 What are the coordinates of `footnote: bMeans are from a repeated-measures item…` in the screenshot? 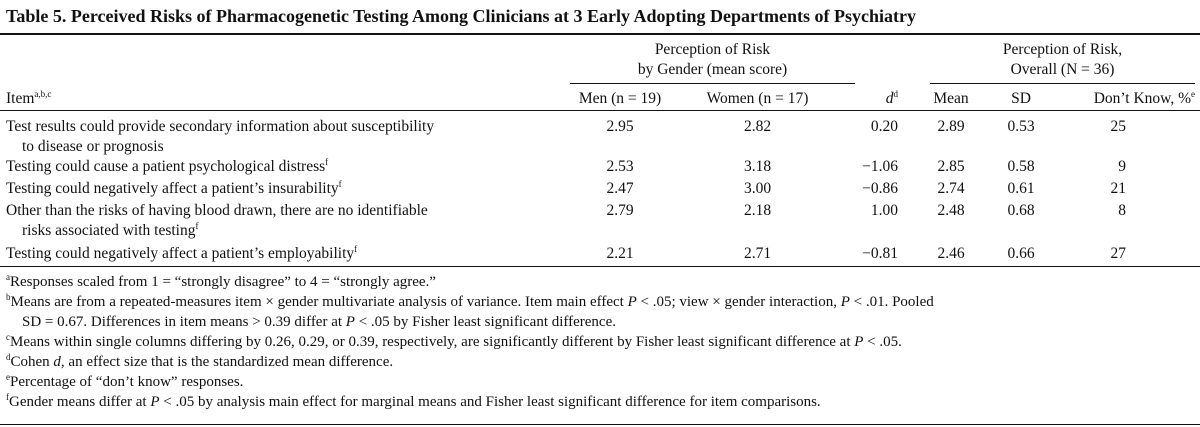 It's located at (470, 302).